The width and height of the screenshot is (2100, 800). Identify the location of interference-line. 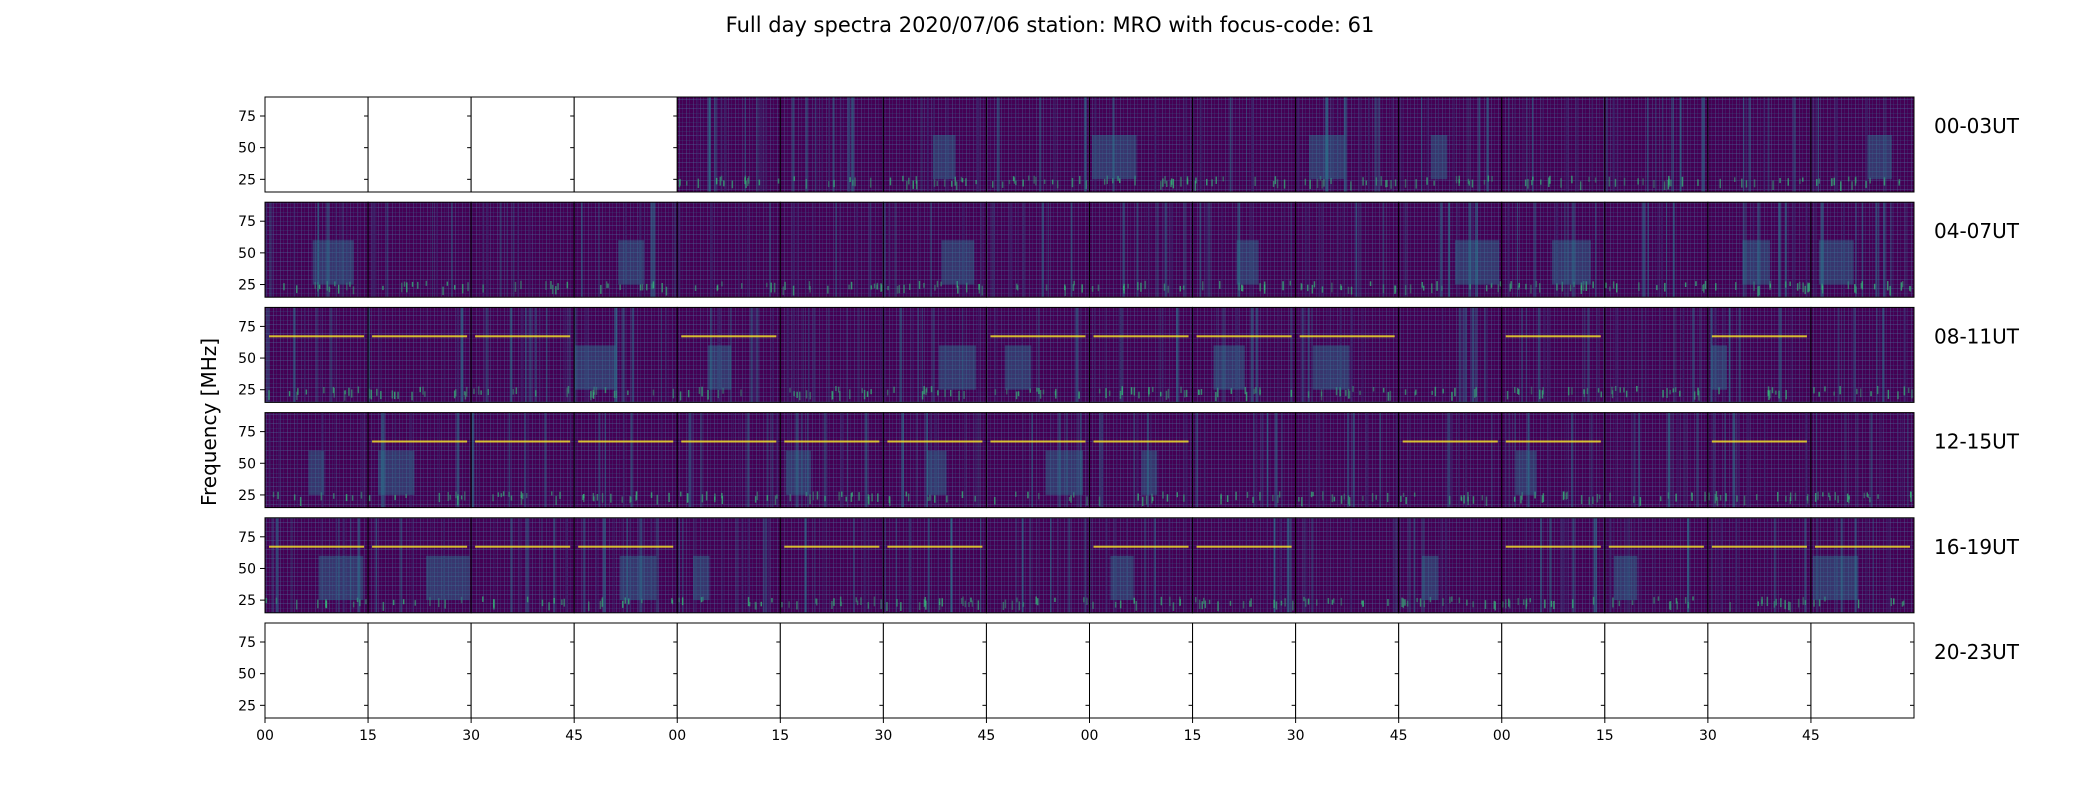
(523, 336).